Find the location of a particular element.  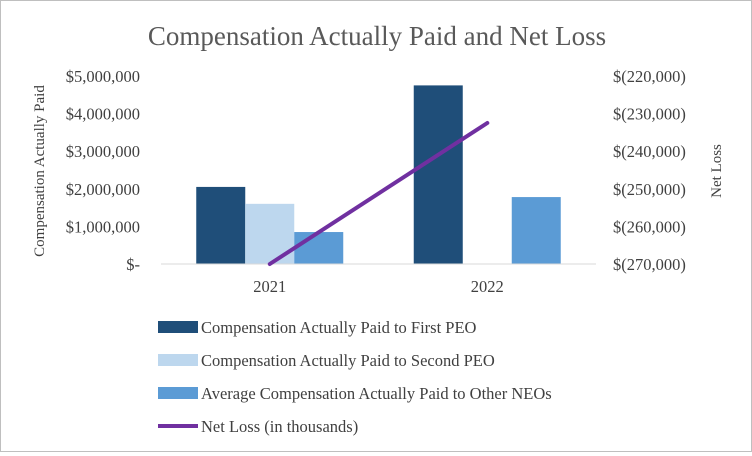

x-tick-label: 2022 is located at coordinates (487, 286).